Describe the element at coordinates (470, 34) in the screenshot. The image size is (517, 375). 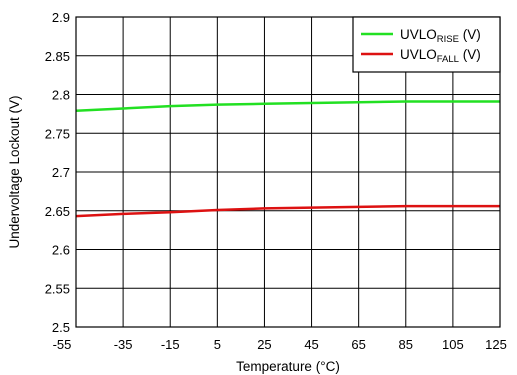
I see `legend-label-rise-suffix: (V)` at that location.